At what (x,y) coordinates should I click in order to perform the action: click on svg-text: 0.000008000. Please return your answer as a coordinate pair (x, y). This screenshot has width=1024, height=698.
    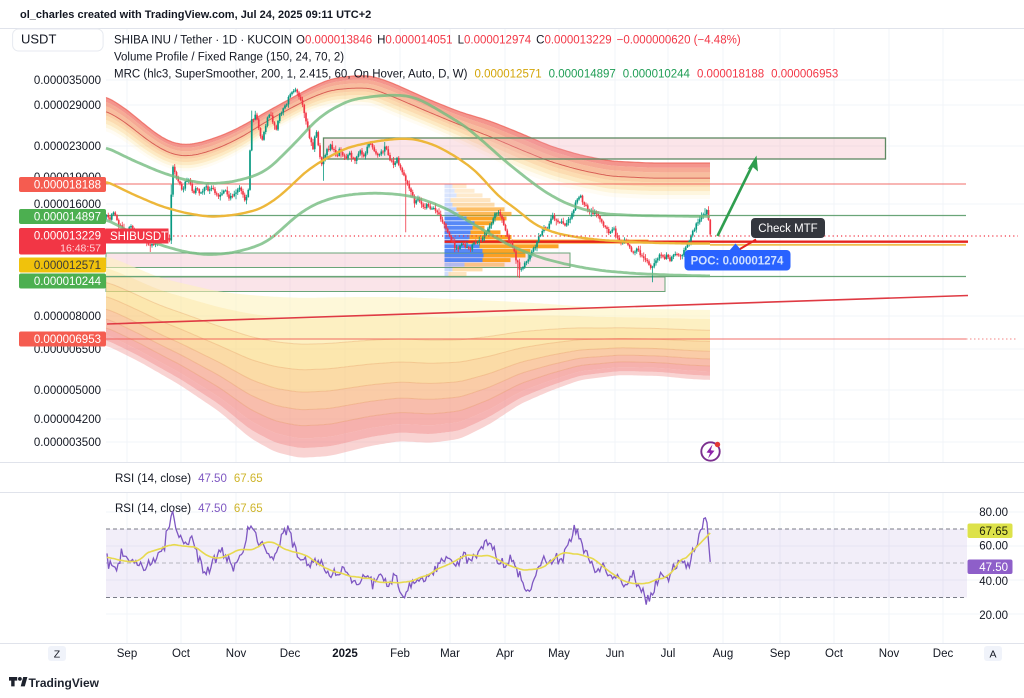
    Looking at the image, I should click on (67, 317).